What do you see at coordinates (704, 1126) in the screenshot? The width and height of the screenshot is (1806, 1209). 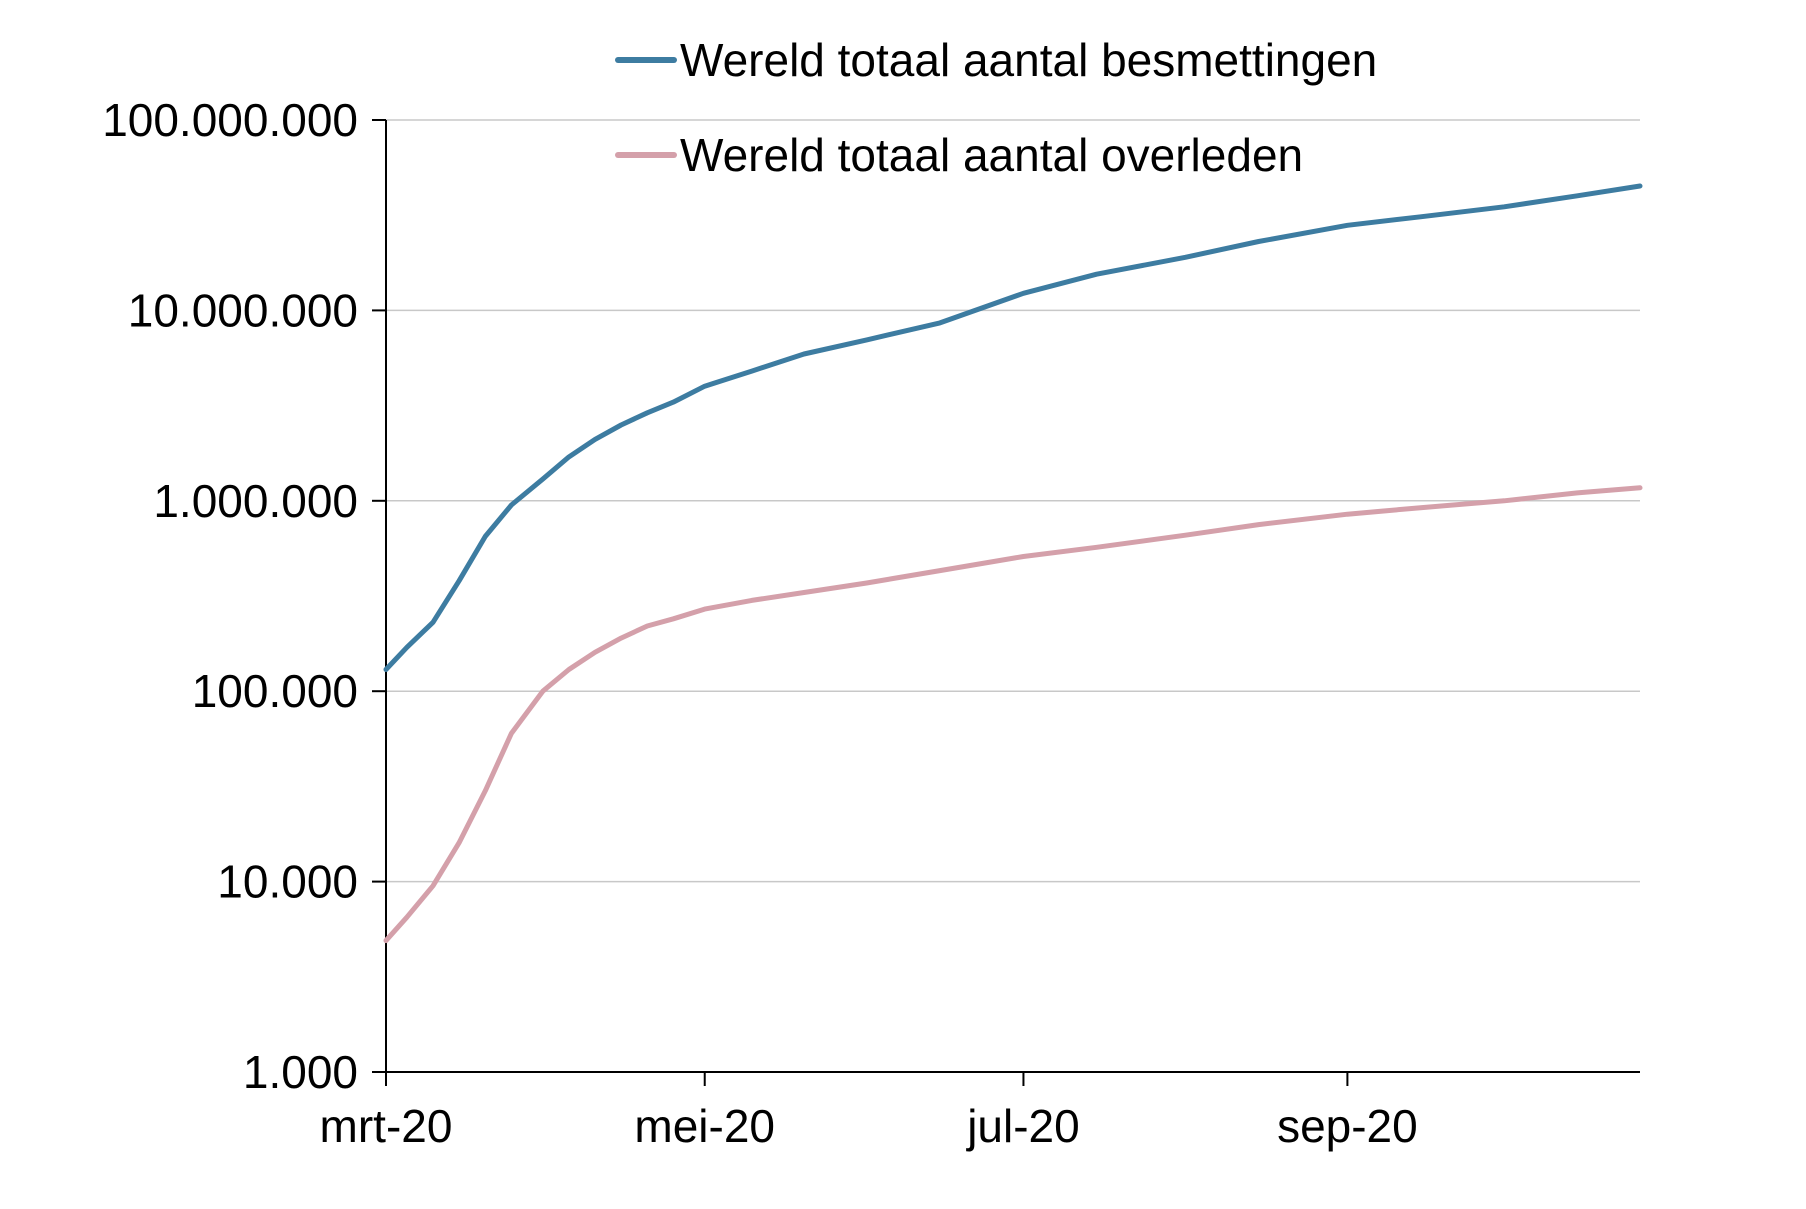 I see `x-tick-label: mei-20` at bounding box center [704, 1126].